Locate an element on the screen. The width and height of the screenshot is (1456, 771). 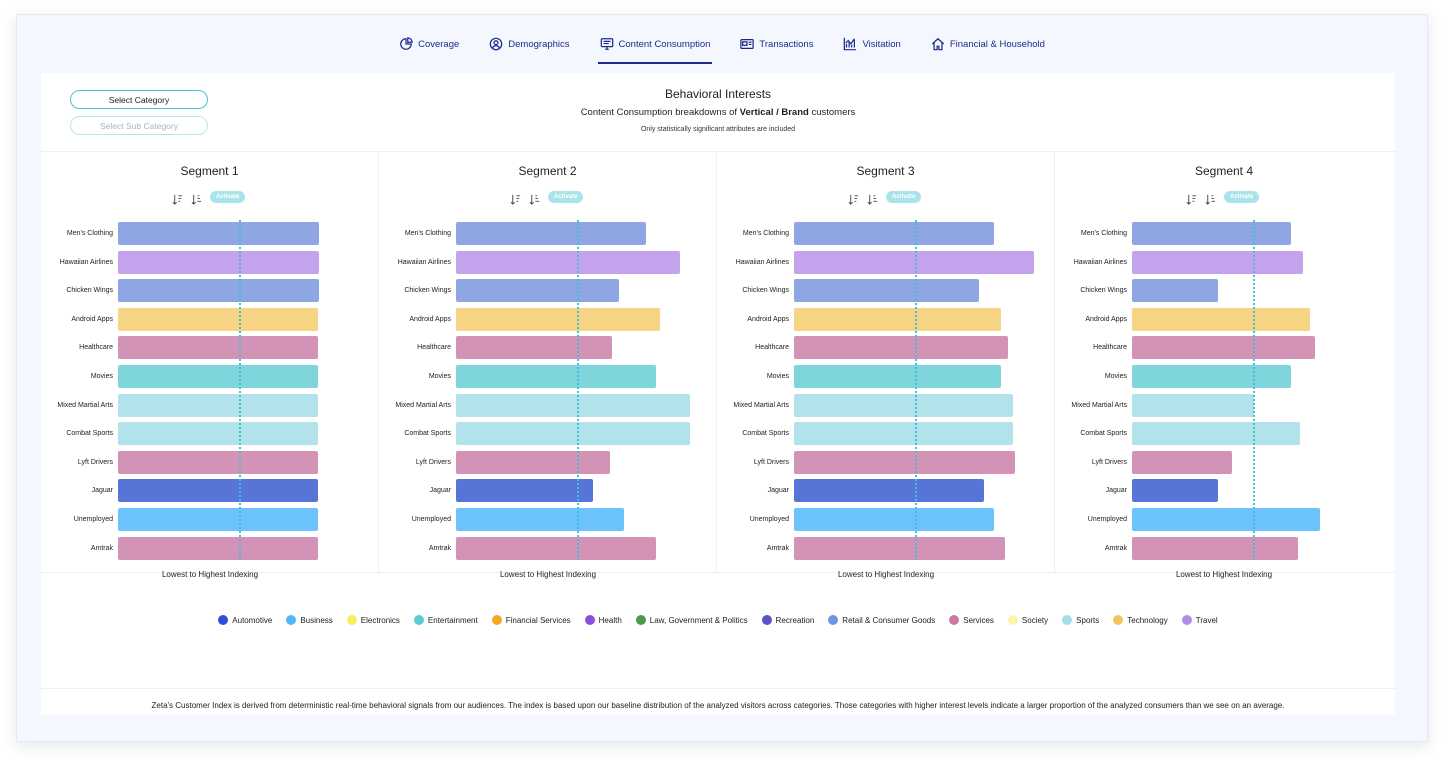
legend-item-services: Services is located at coordinates (971, 620).